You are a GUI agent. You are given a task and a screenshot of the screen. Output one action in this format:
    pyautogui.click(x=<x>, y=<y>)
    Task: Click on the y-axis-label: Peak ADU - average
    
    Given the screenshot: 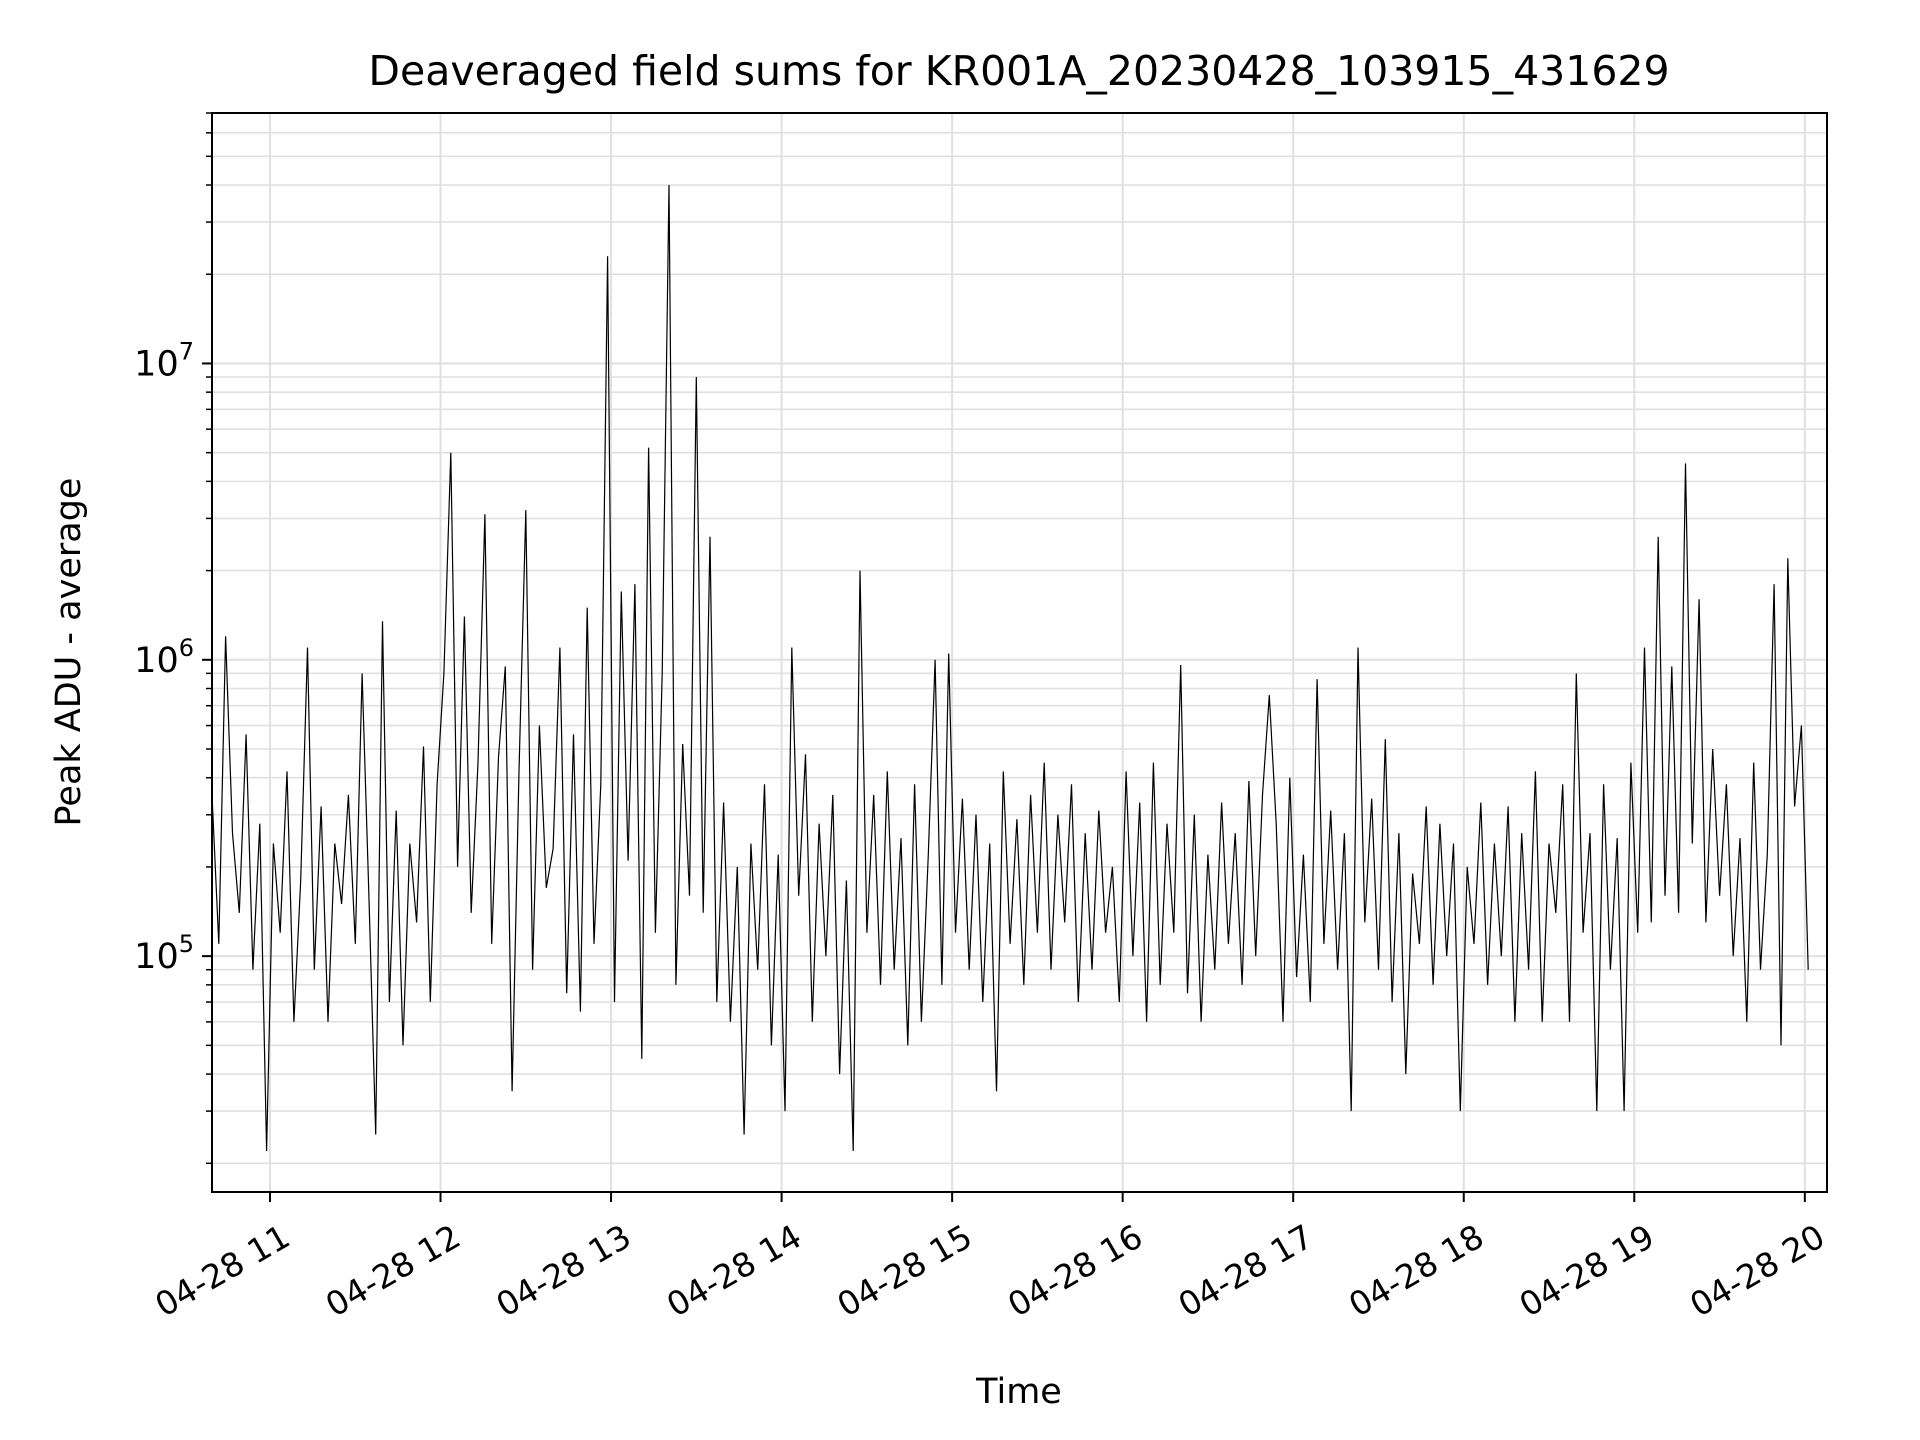 What is the action you would take?
    pyautogui.click(x=69, y=652)
    